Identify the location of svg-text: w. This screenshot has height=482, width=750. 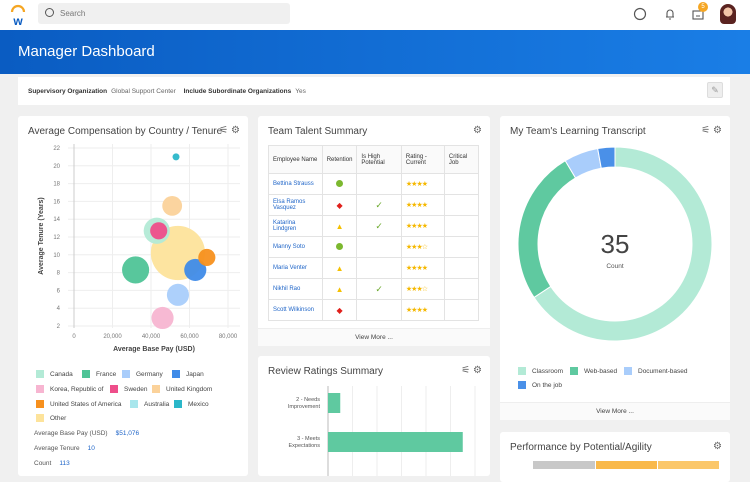
(17, 20).